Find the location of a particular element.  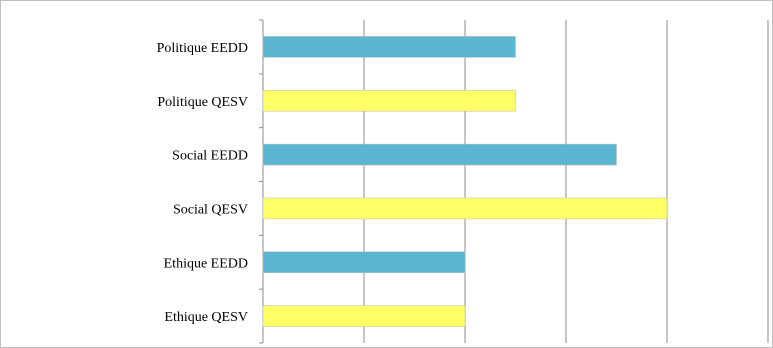

bar-ethique-eedd is located at coordinates (364, 262).